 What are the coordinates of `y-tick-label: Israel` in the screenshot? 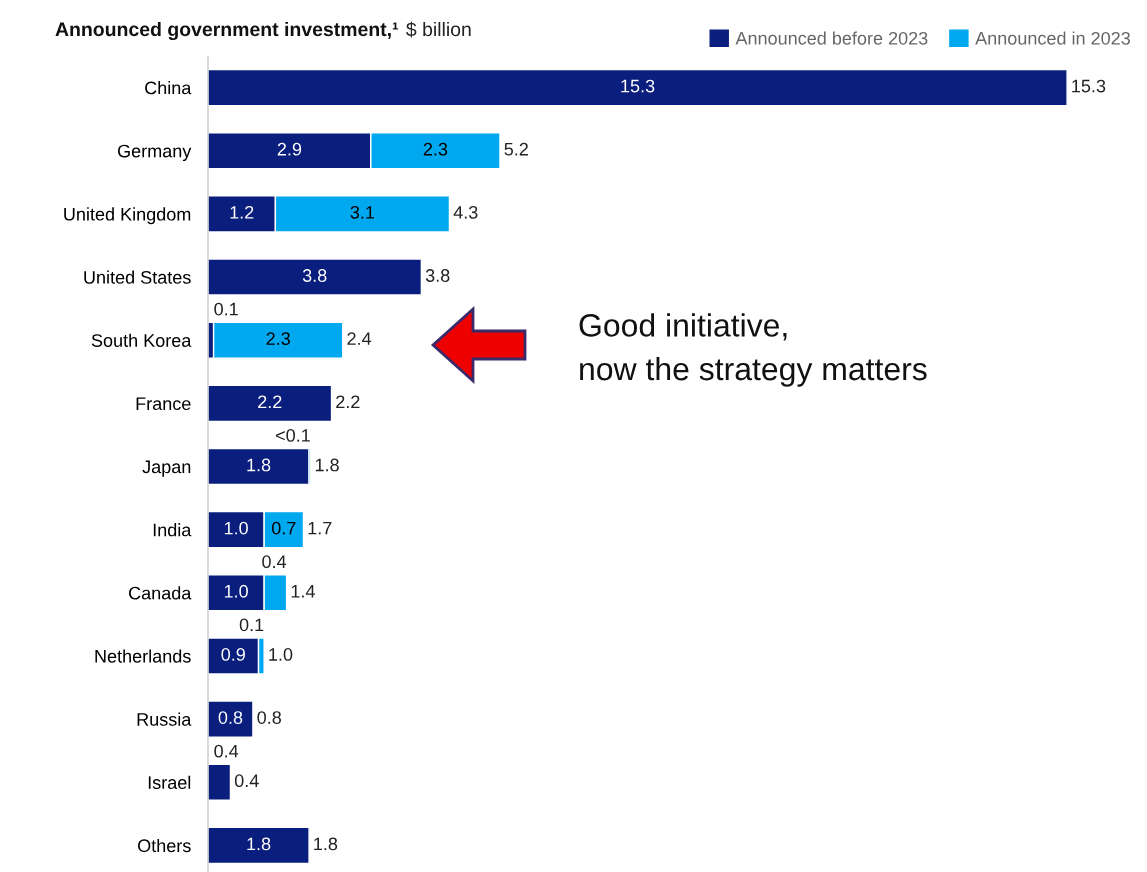 It's located at (169, 782).